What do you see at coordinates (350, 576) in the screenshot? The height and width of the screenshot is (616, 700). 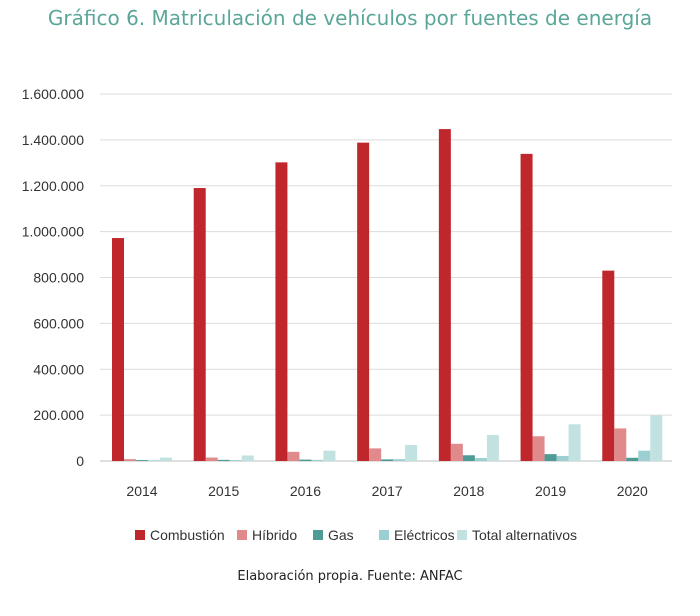 I see `source-note: Elaboración propia. Fuente: ANFAC` at bounding box center [350, 576].